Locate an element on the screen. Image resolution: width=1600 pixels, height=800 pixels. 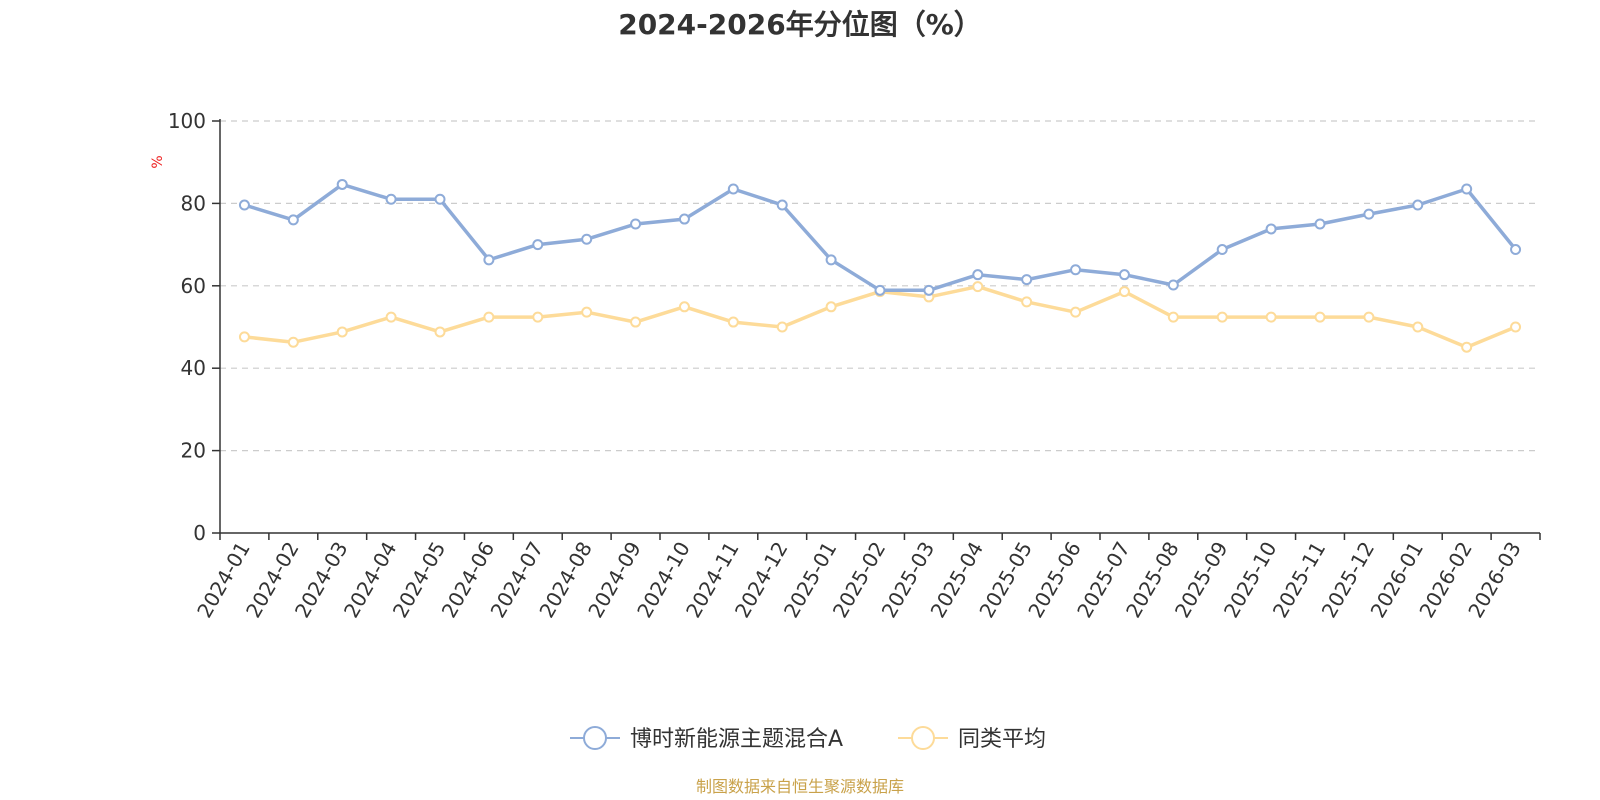
legend: 博时新能源主题混合A 同类平均 is located at coordinates (808, 739).